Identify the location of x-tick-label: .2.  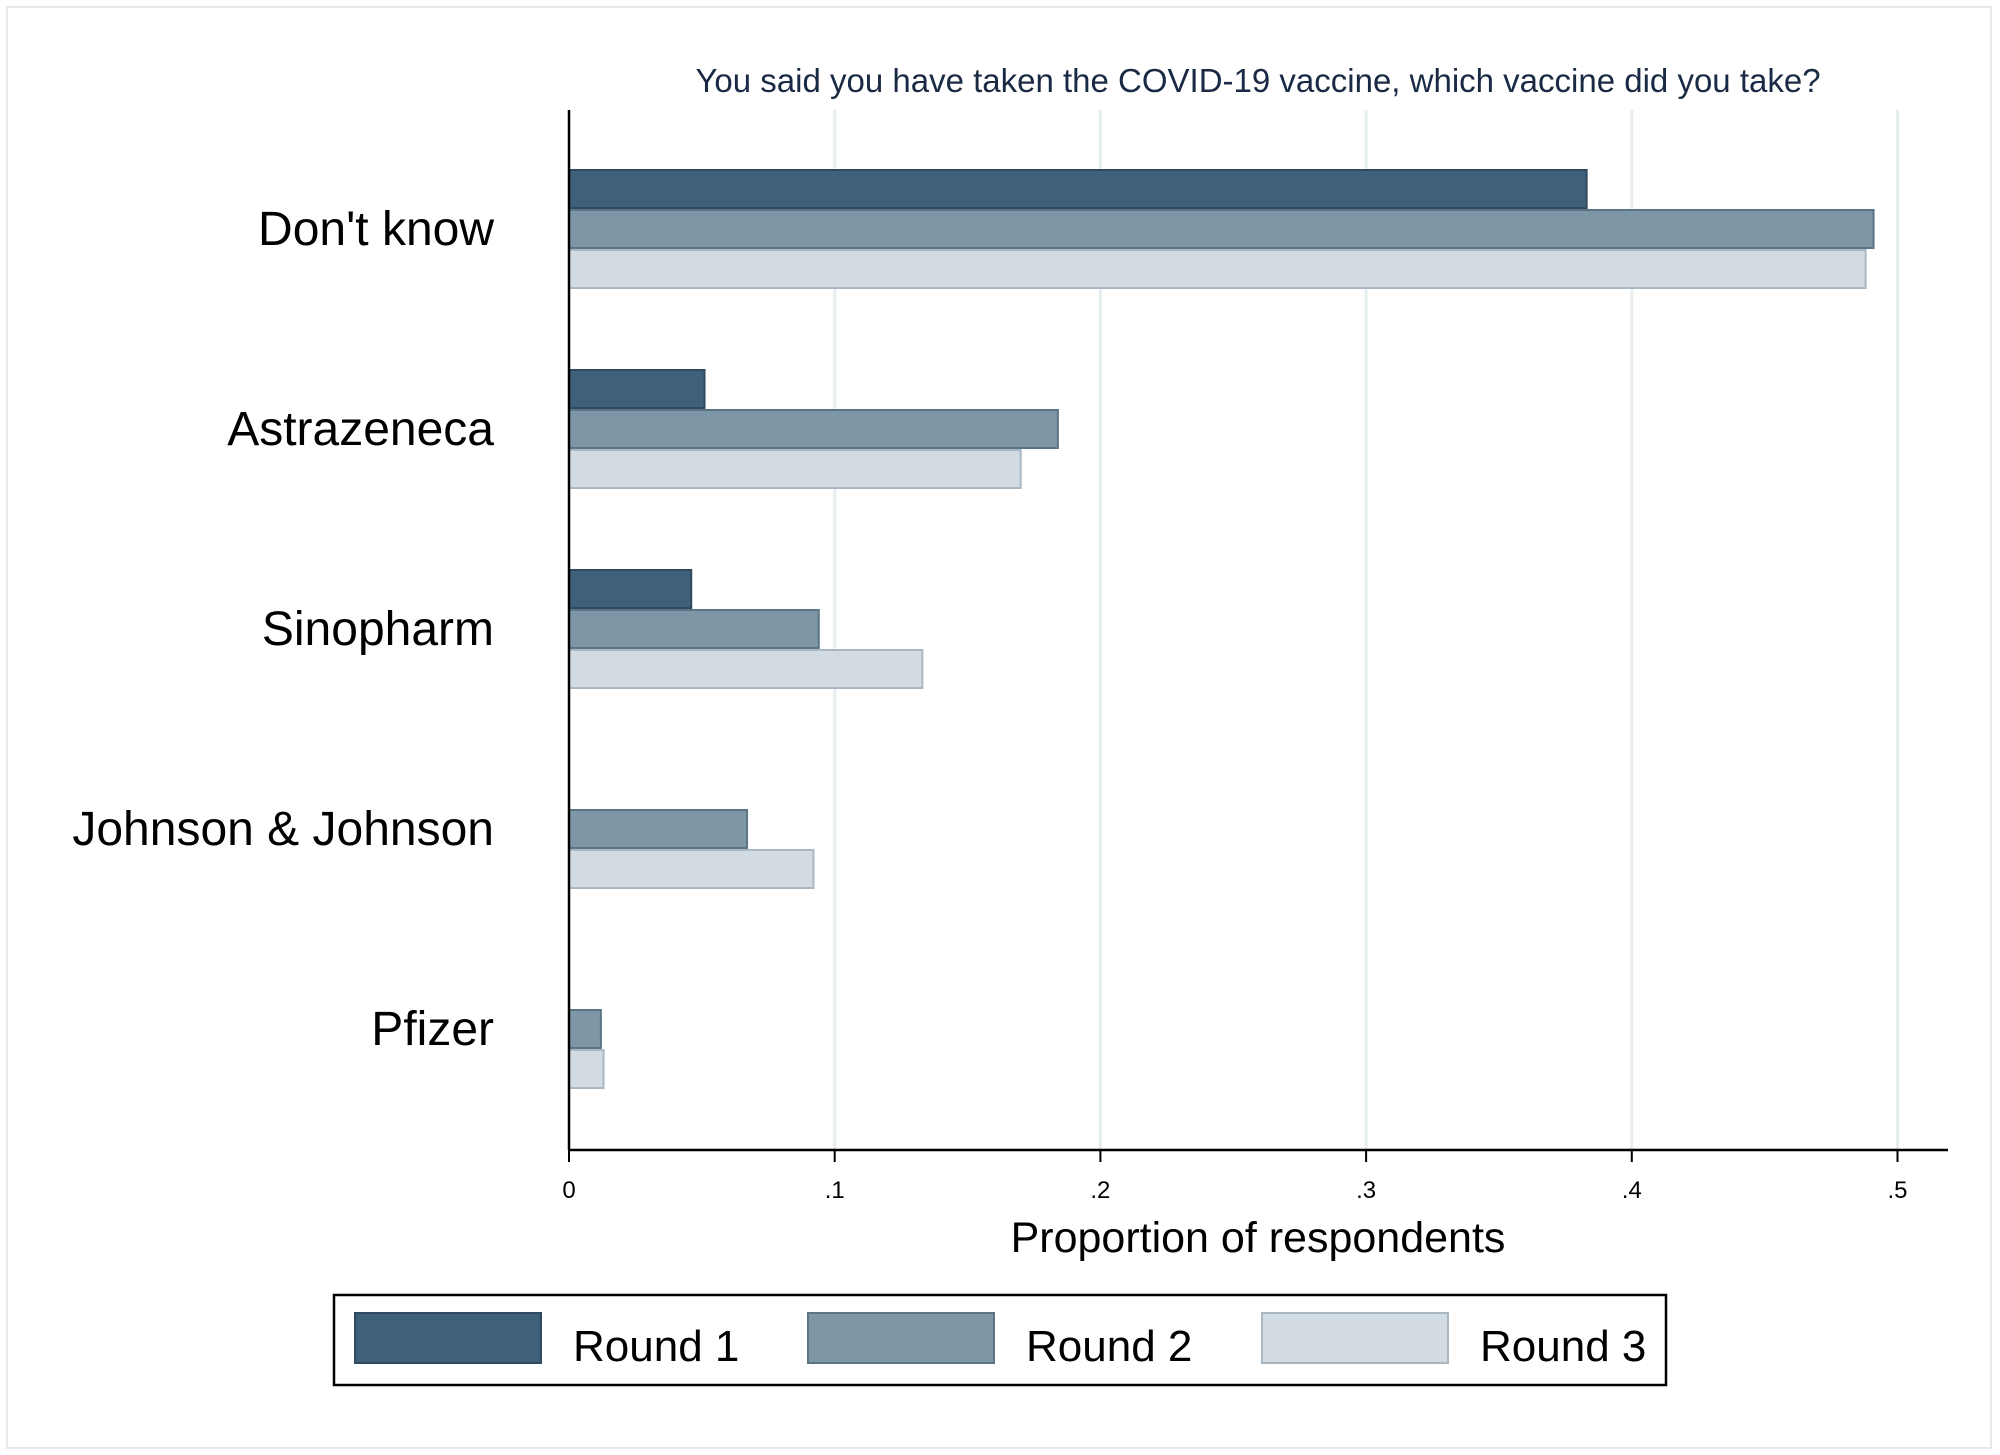
(1100, 1190).